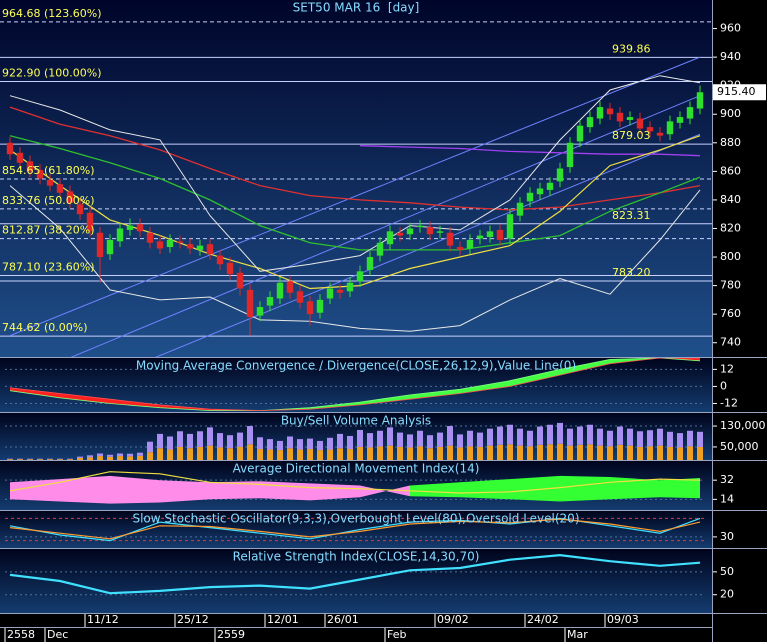 This screenshot has width=767, height=642. Describe the element at coordinates (103, 619) in the screenshot. I see `x-tick-label: 11/12` at that location.